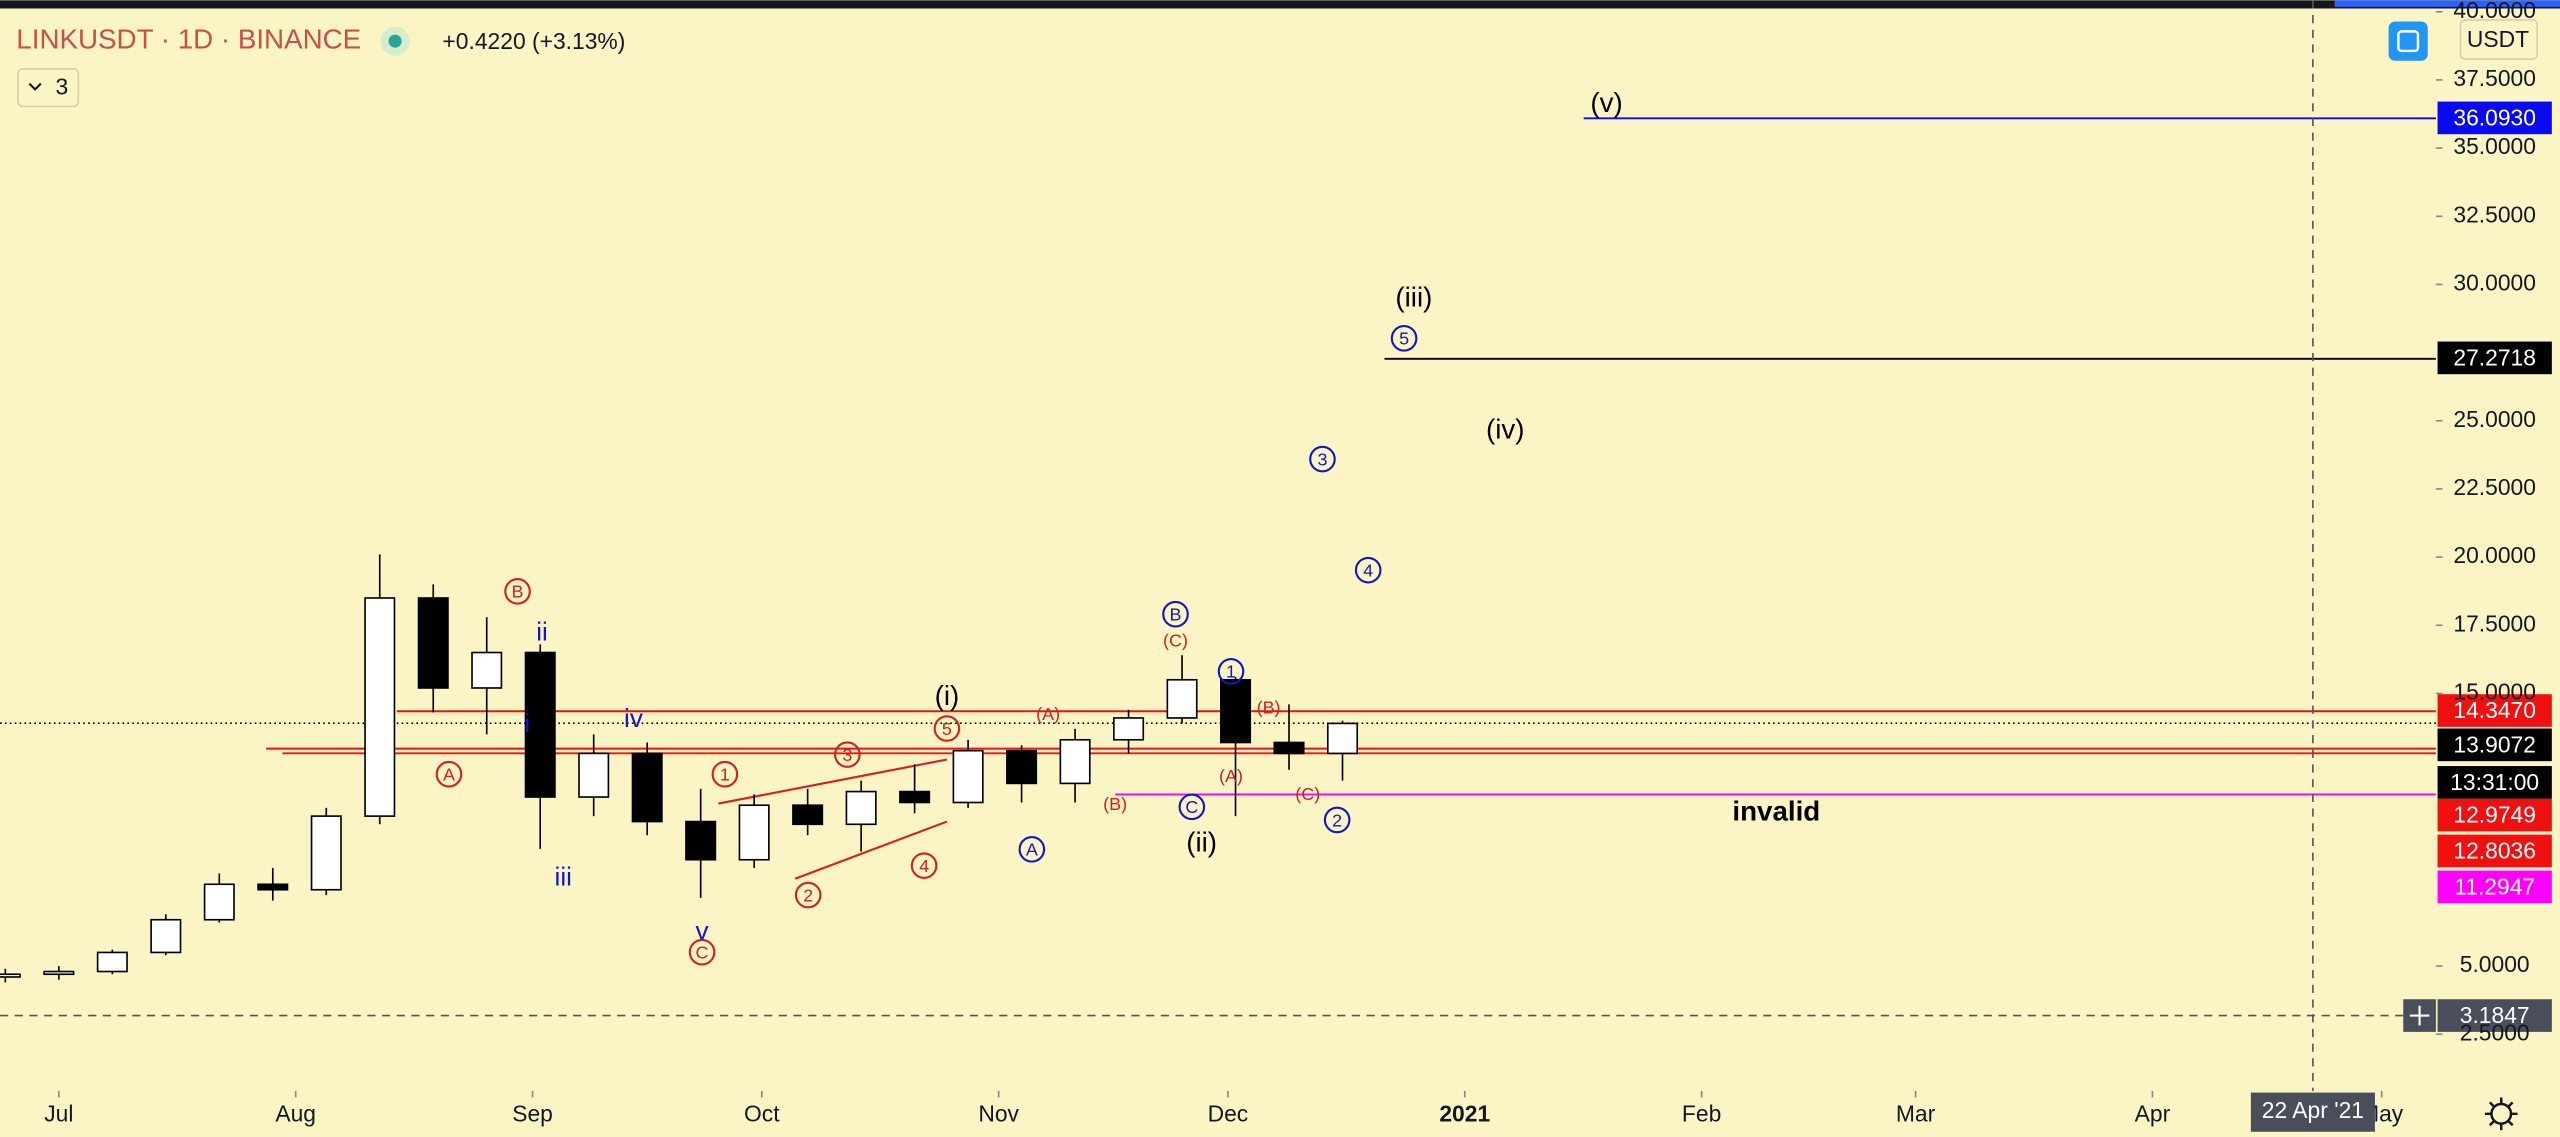 The width and height of the screenshot is (2560, 1137). Describe the element at coordinates (2419, 1015) in the screenshot. I see `crosshair-plus` at that location.